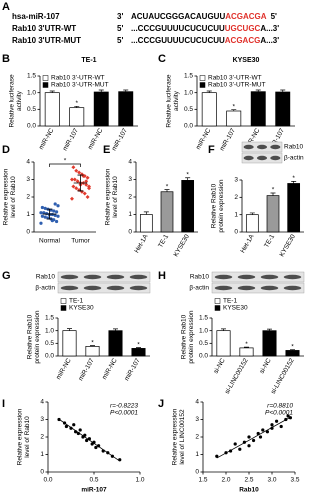 This screenshot has width=320, height=500. I want to click on panel-label: E, so click(106, 150).